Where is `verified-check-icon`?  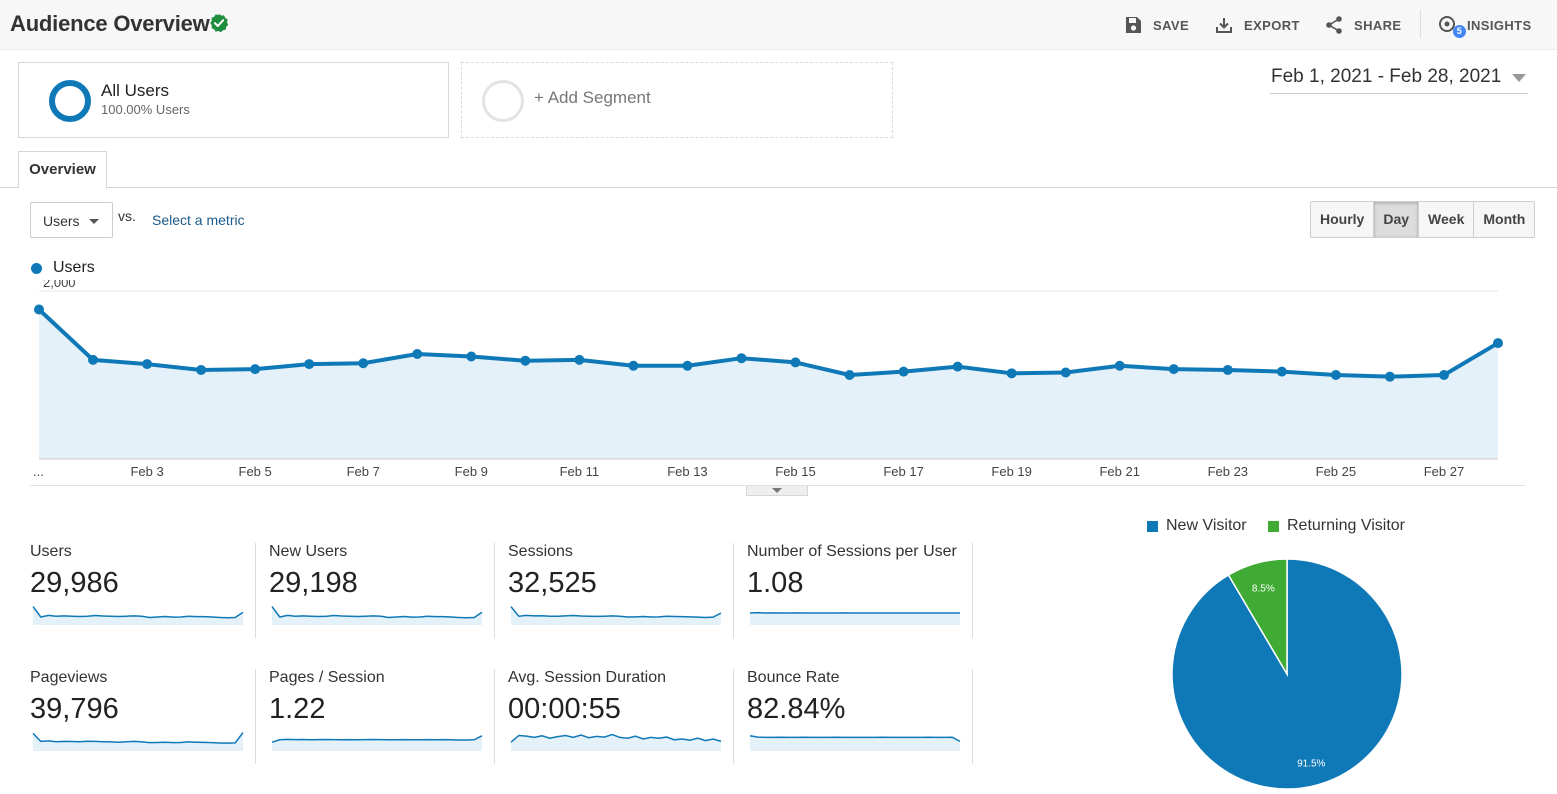
verified-check-icon is located at coordinates (219, 23).